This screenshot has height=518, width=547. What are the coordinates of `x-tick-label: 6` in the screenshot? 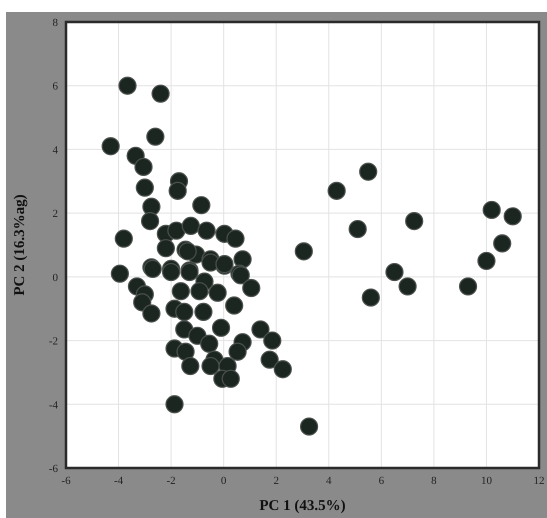 It's located at (381, 481).